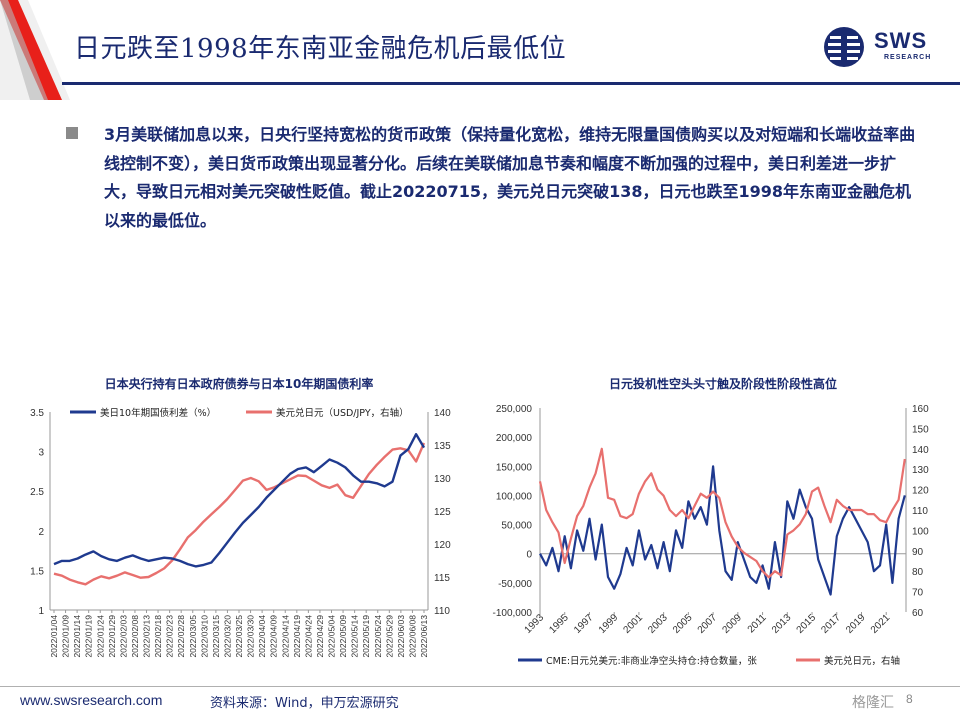  Describe the element at coordinates (918, 552) in the screenshot. I see `y-tick-label-right: 90` at that location.